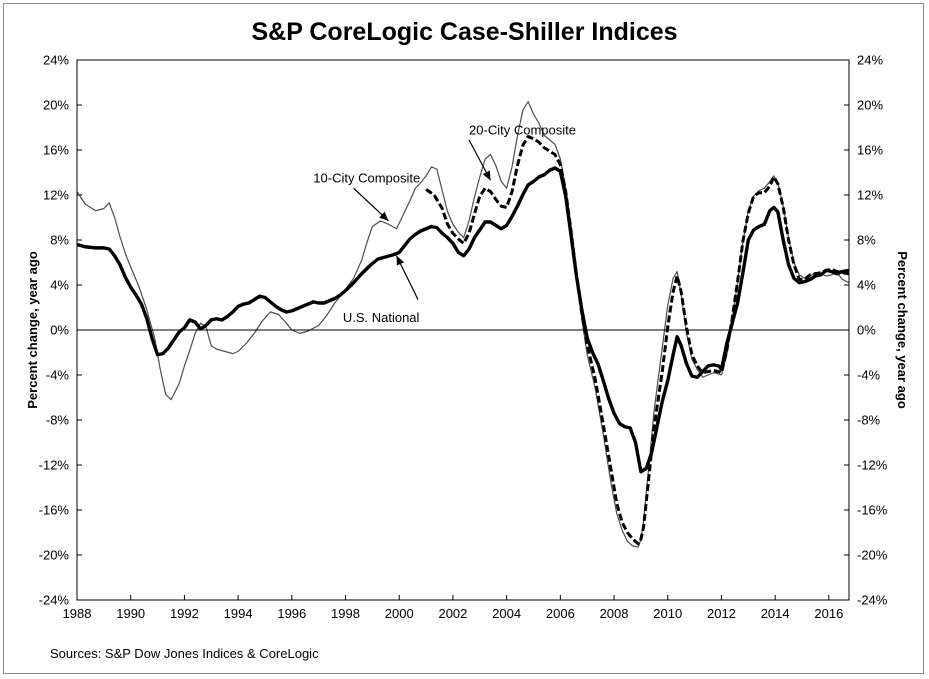  What do you see at coordinates (828, 613) in the screenshot?
I see `x-tick-label: 2016` at bounding box center [828, 613].